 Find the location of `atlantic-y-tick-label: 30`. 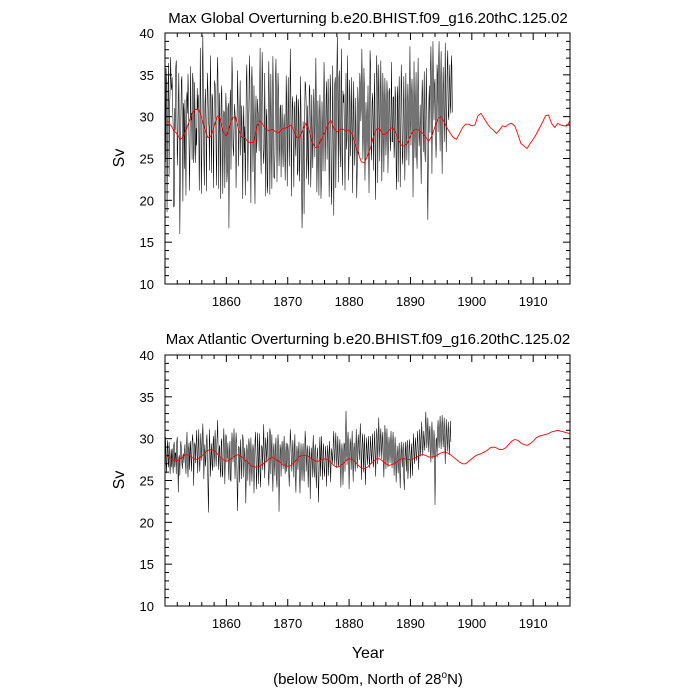

atlantic-y-tick-label: 30 is located at coordinates (147, 439).